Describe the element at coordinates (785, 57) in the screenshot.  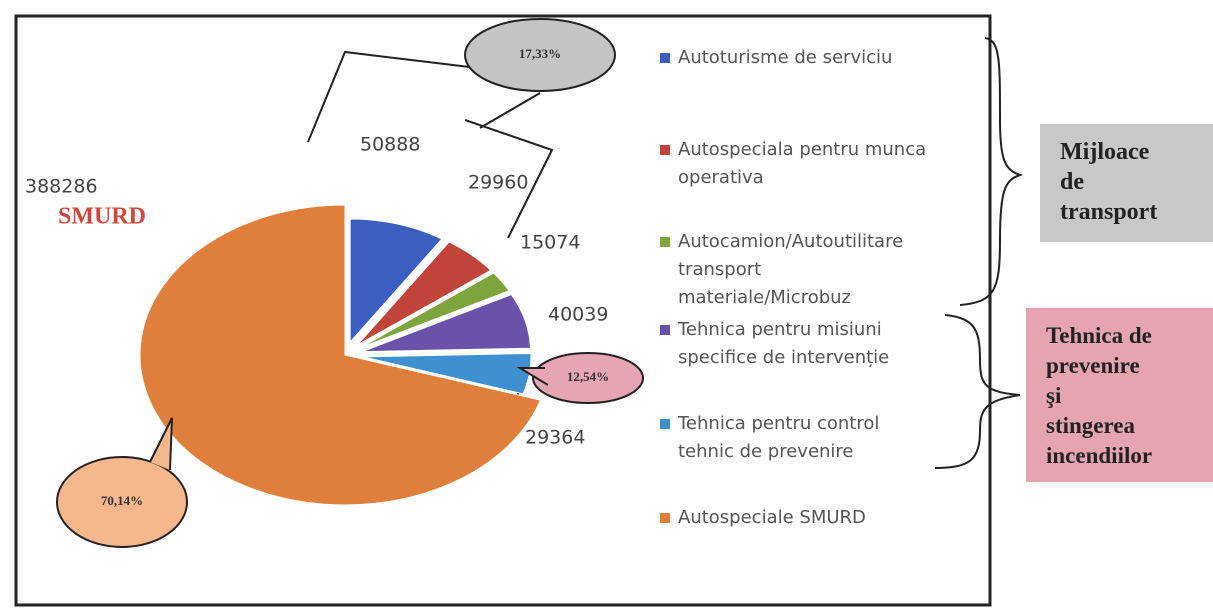
I see `label: Autoturisme de serviciu` at that location.